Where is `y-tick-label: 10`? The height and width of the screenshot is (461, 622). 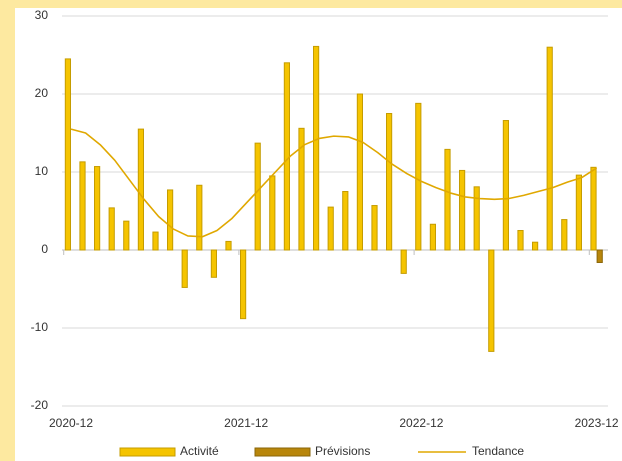
y-tick-label: 10 is located at coordinates (42, 171).